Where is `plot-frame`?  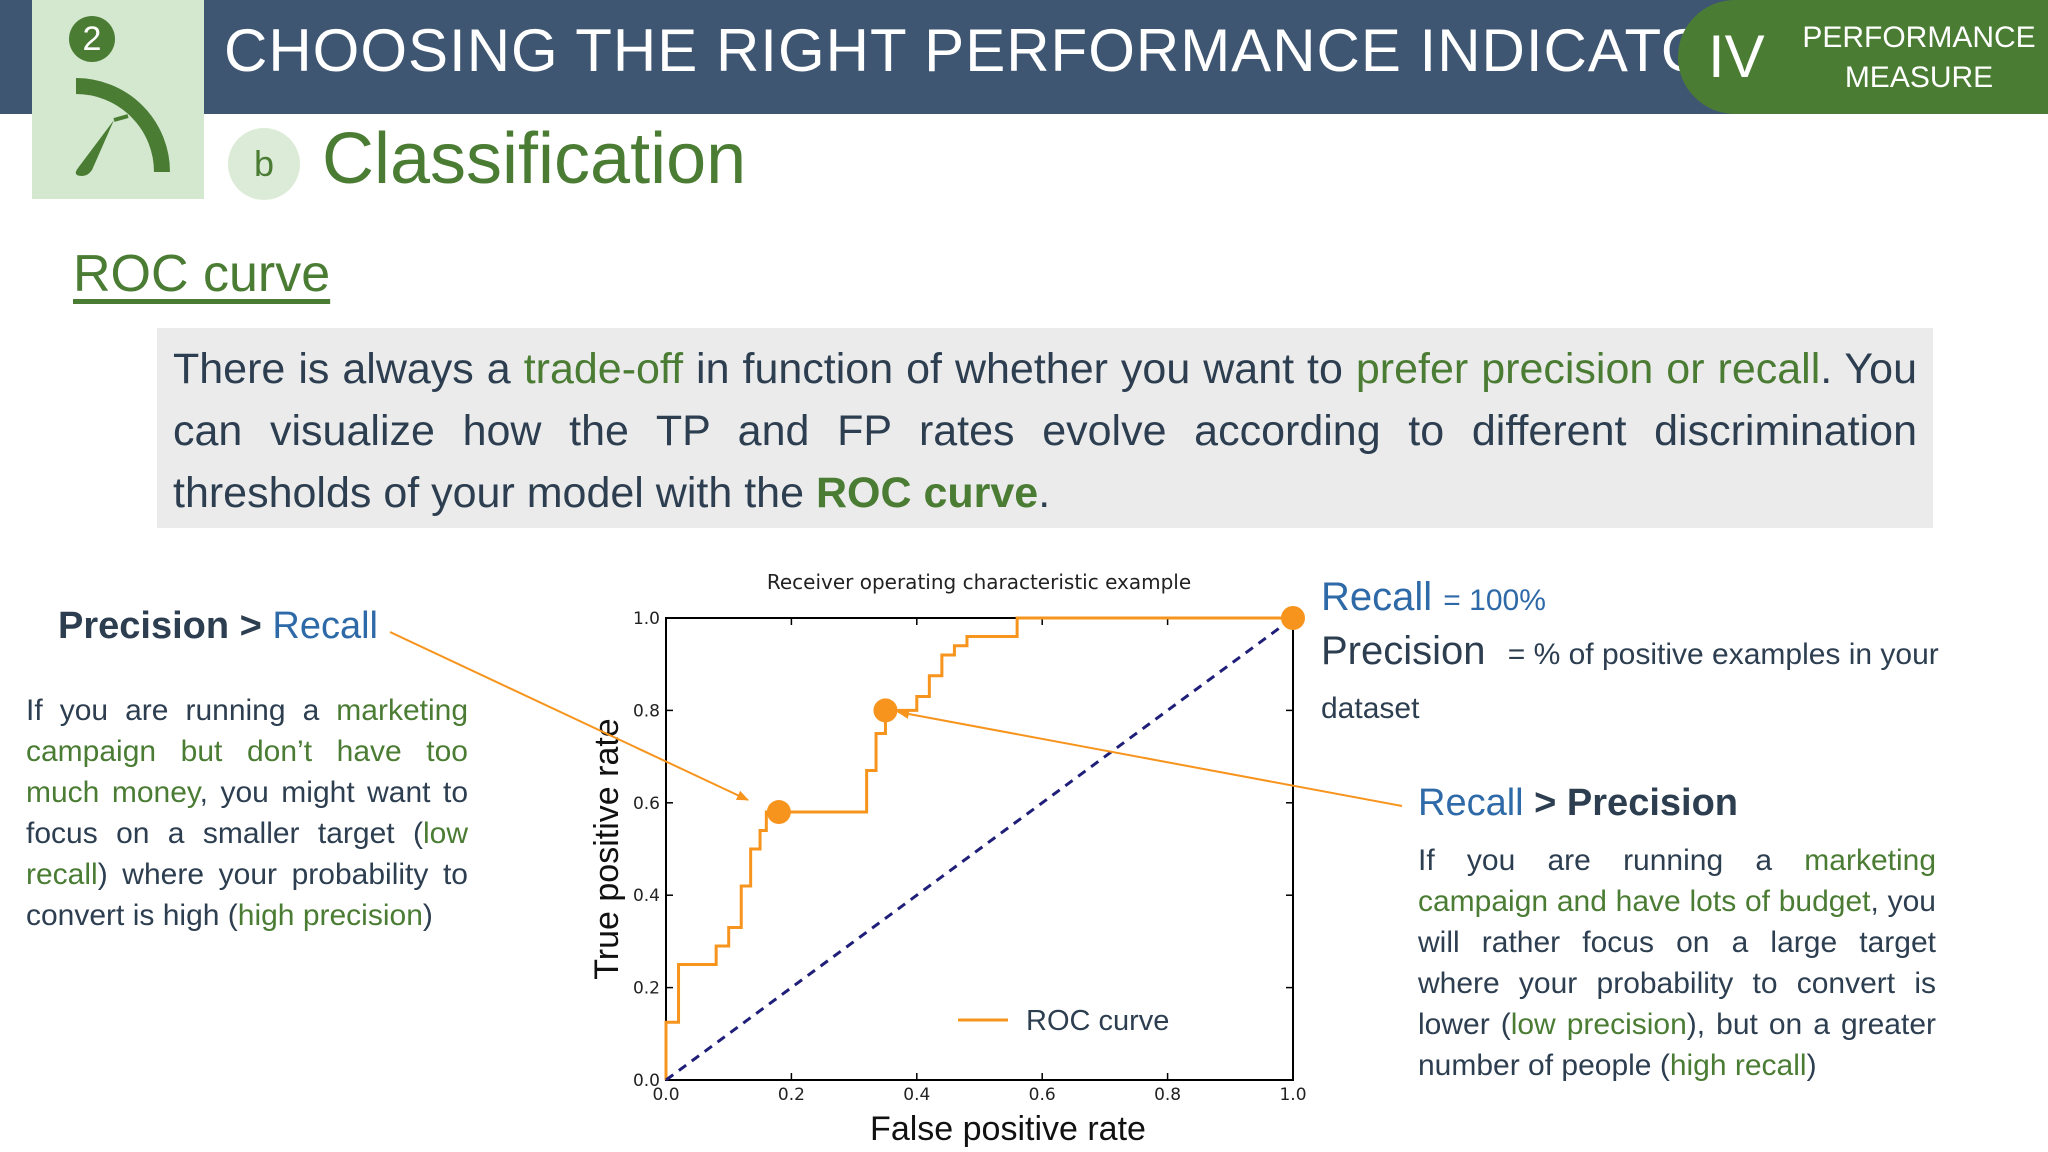 plot-frame is located at coordinates (979, 849).